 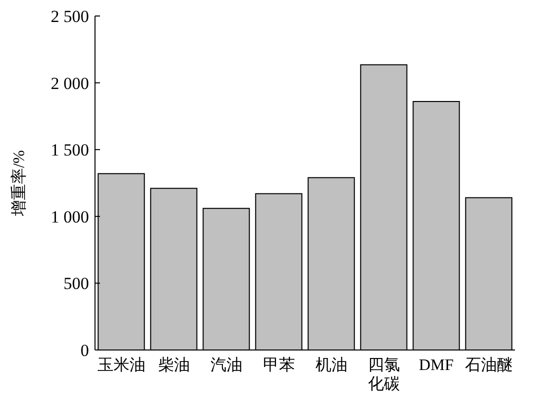 I want to click on y-tick-label: 0, so click(x=84, y=350).